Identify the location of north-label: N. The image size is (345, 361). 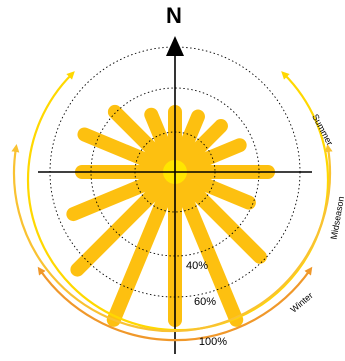
(174, 15).